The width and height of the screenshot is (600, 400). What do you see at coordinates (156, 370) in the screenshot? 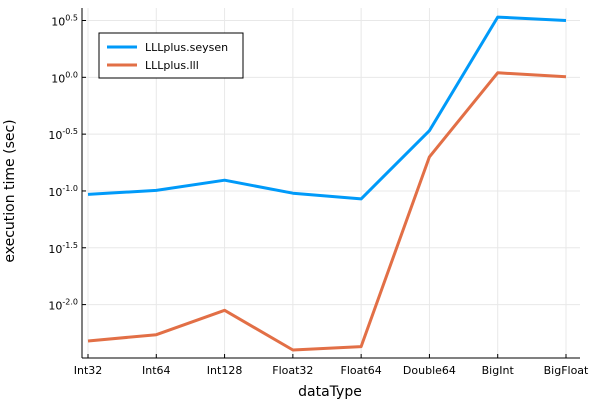
I see `x-tick-label: Int64` at bounding box center [156, 370].